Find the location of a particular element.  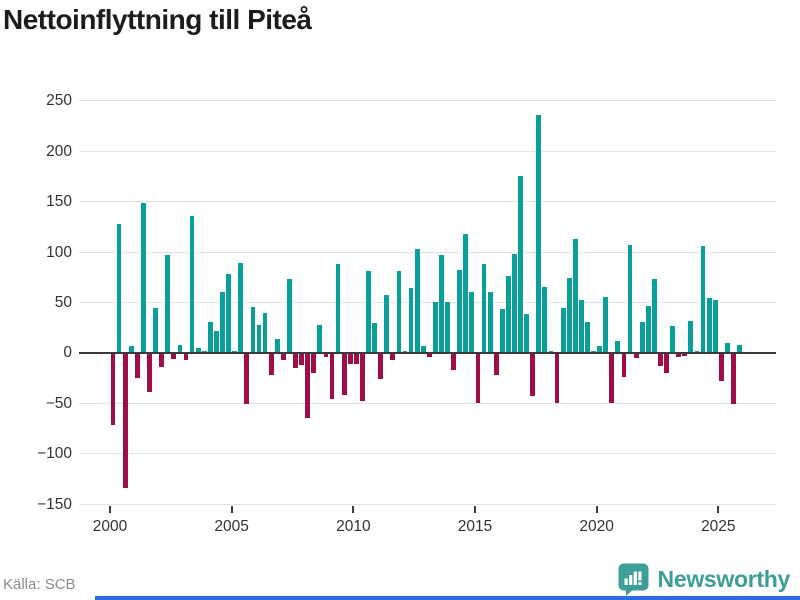

x-axis-label-2015: 2015 is located at coordinates (475, 526).